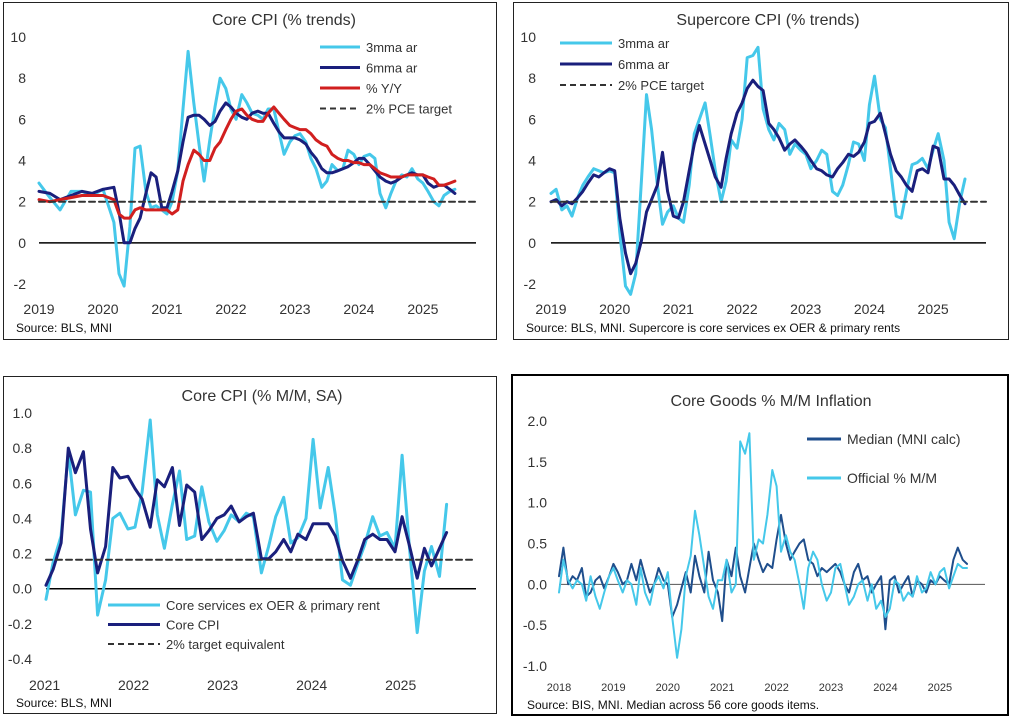 The width and height of the screenshot is (1012, 719). Describe the element at coordinates (535, 625) in the screenshot. I see `y-tick-label: -0.5` at that location.